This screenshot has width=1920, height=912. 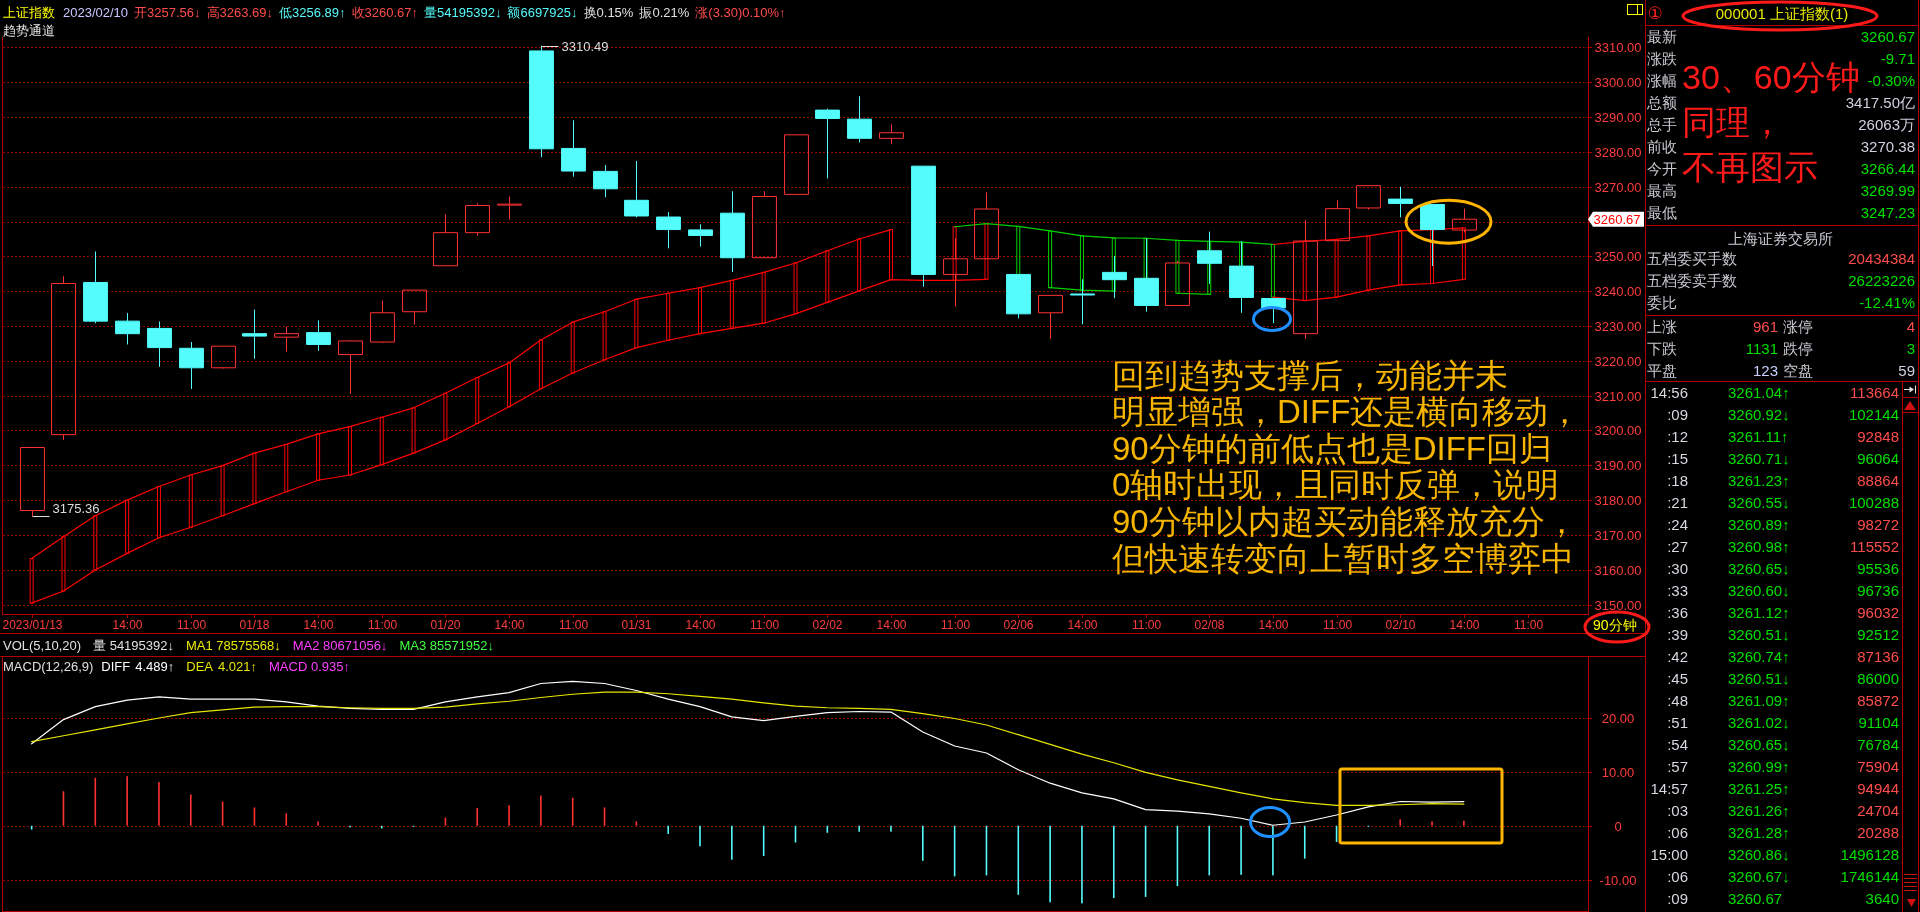 I want to click on text: ①, so click(x=1655, y=13).